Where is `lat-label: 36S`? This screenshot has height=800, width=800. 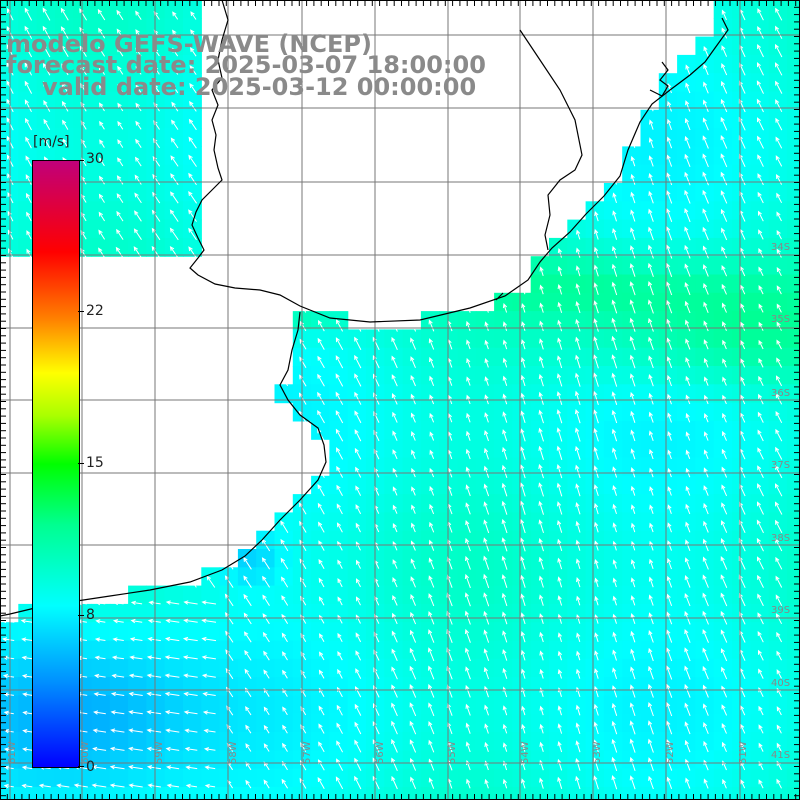
lat-label: 36S is located at coordinates (780, 393).